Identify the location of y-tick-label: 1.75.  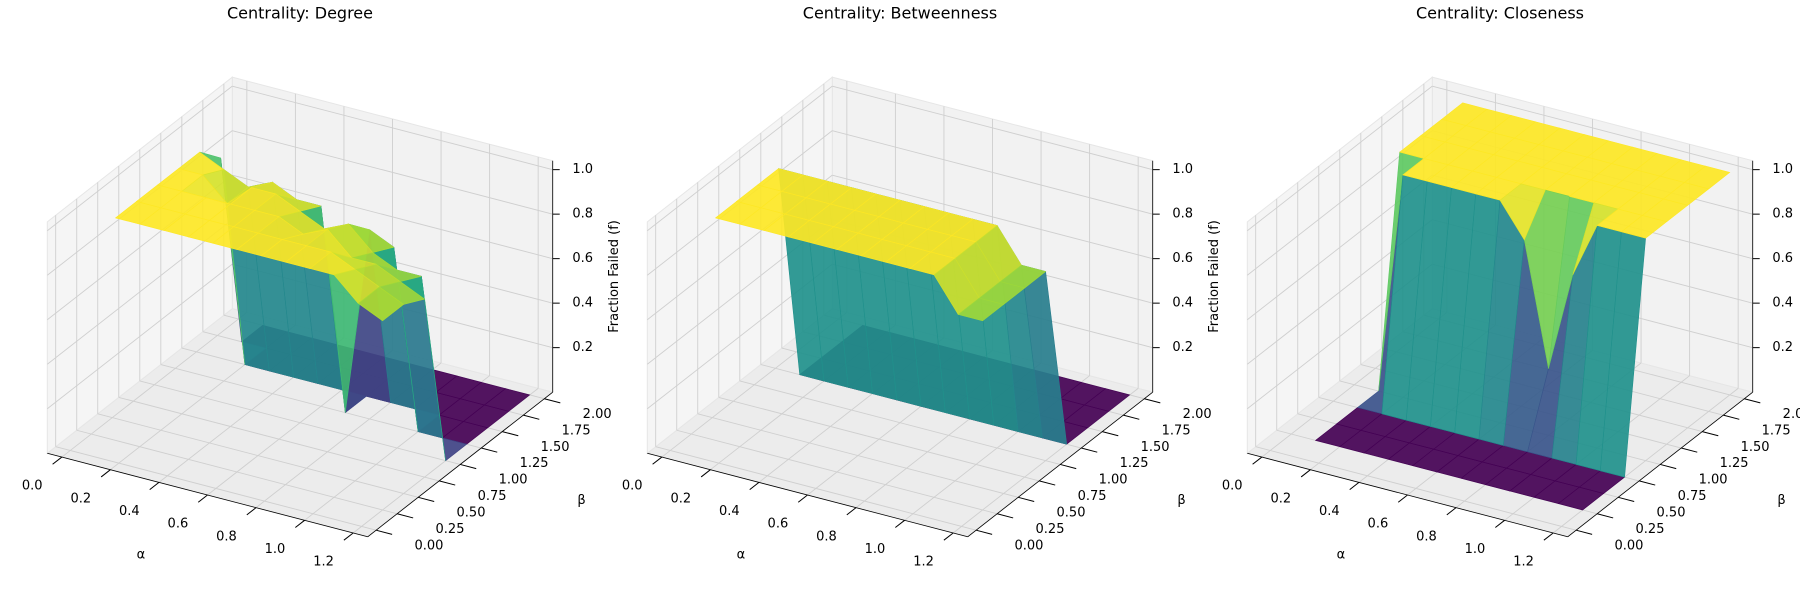
(576, 430).